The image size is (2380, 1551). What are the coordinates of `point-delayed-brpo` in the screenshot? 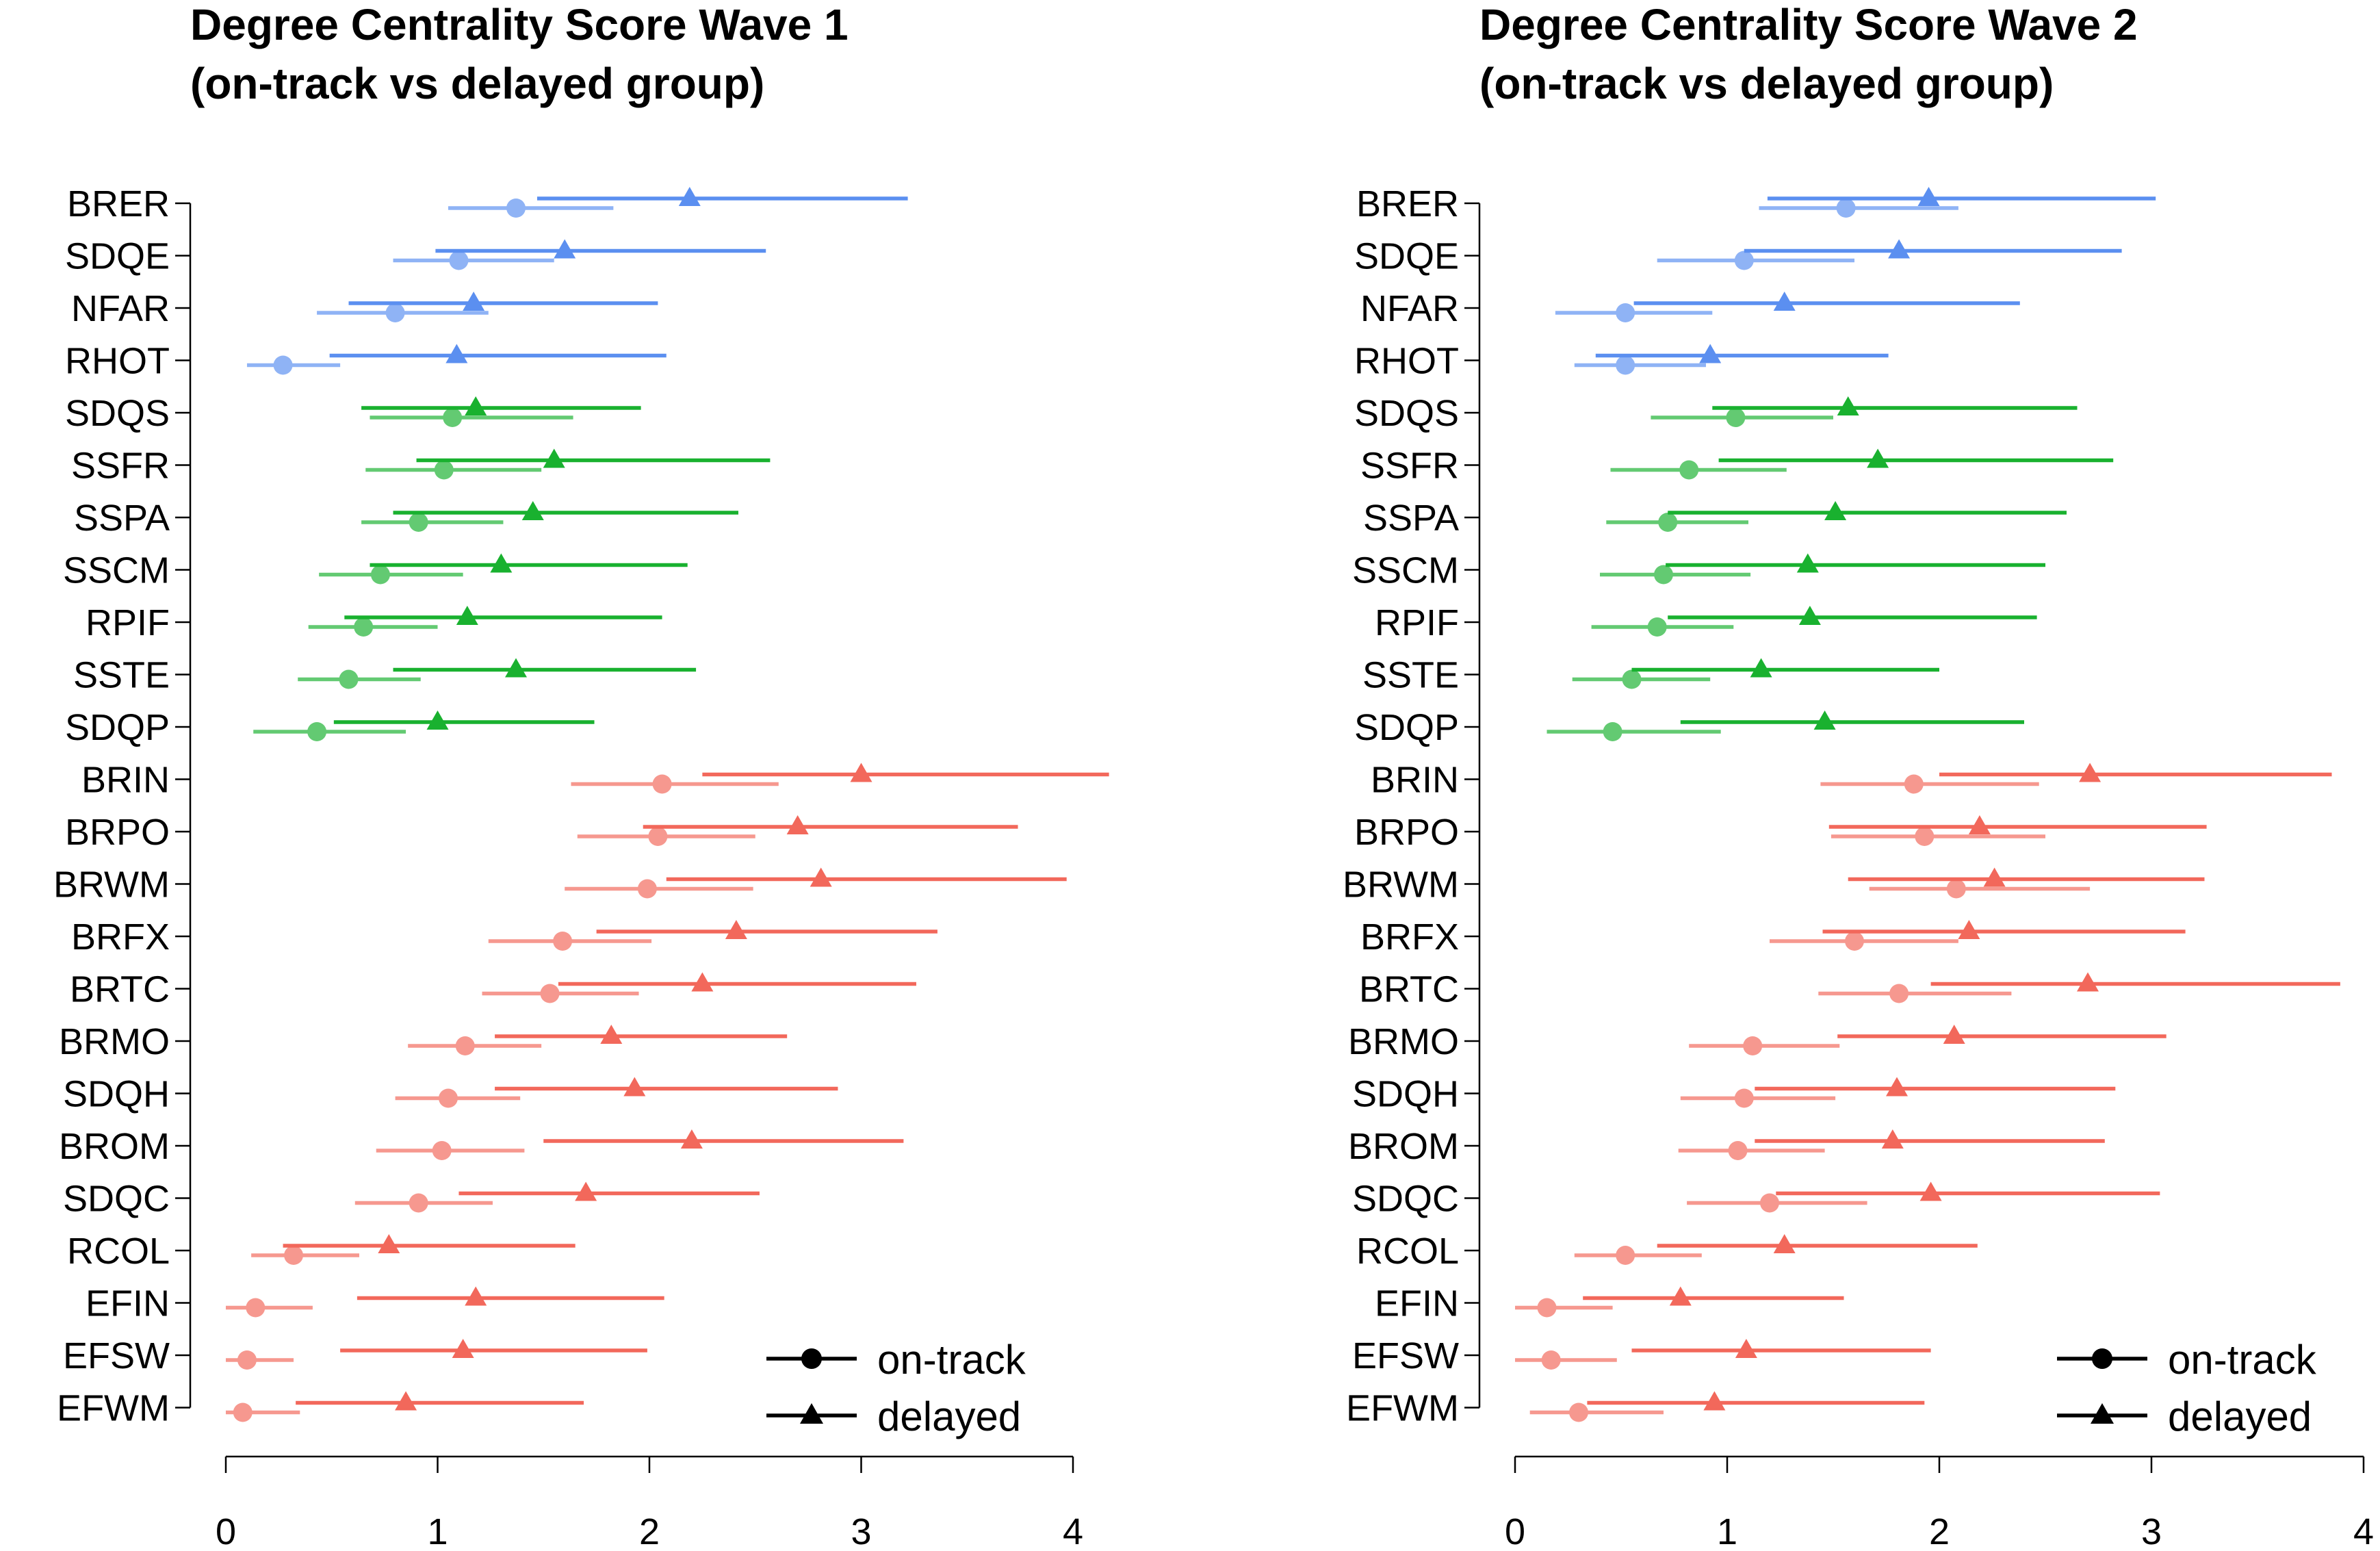 It's located at (1979, 824).